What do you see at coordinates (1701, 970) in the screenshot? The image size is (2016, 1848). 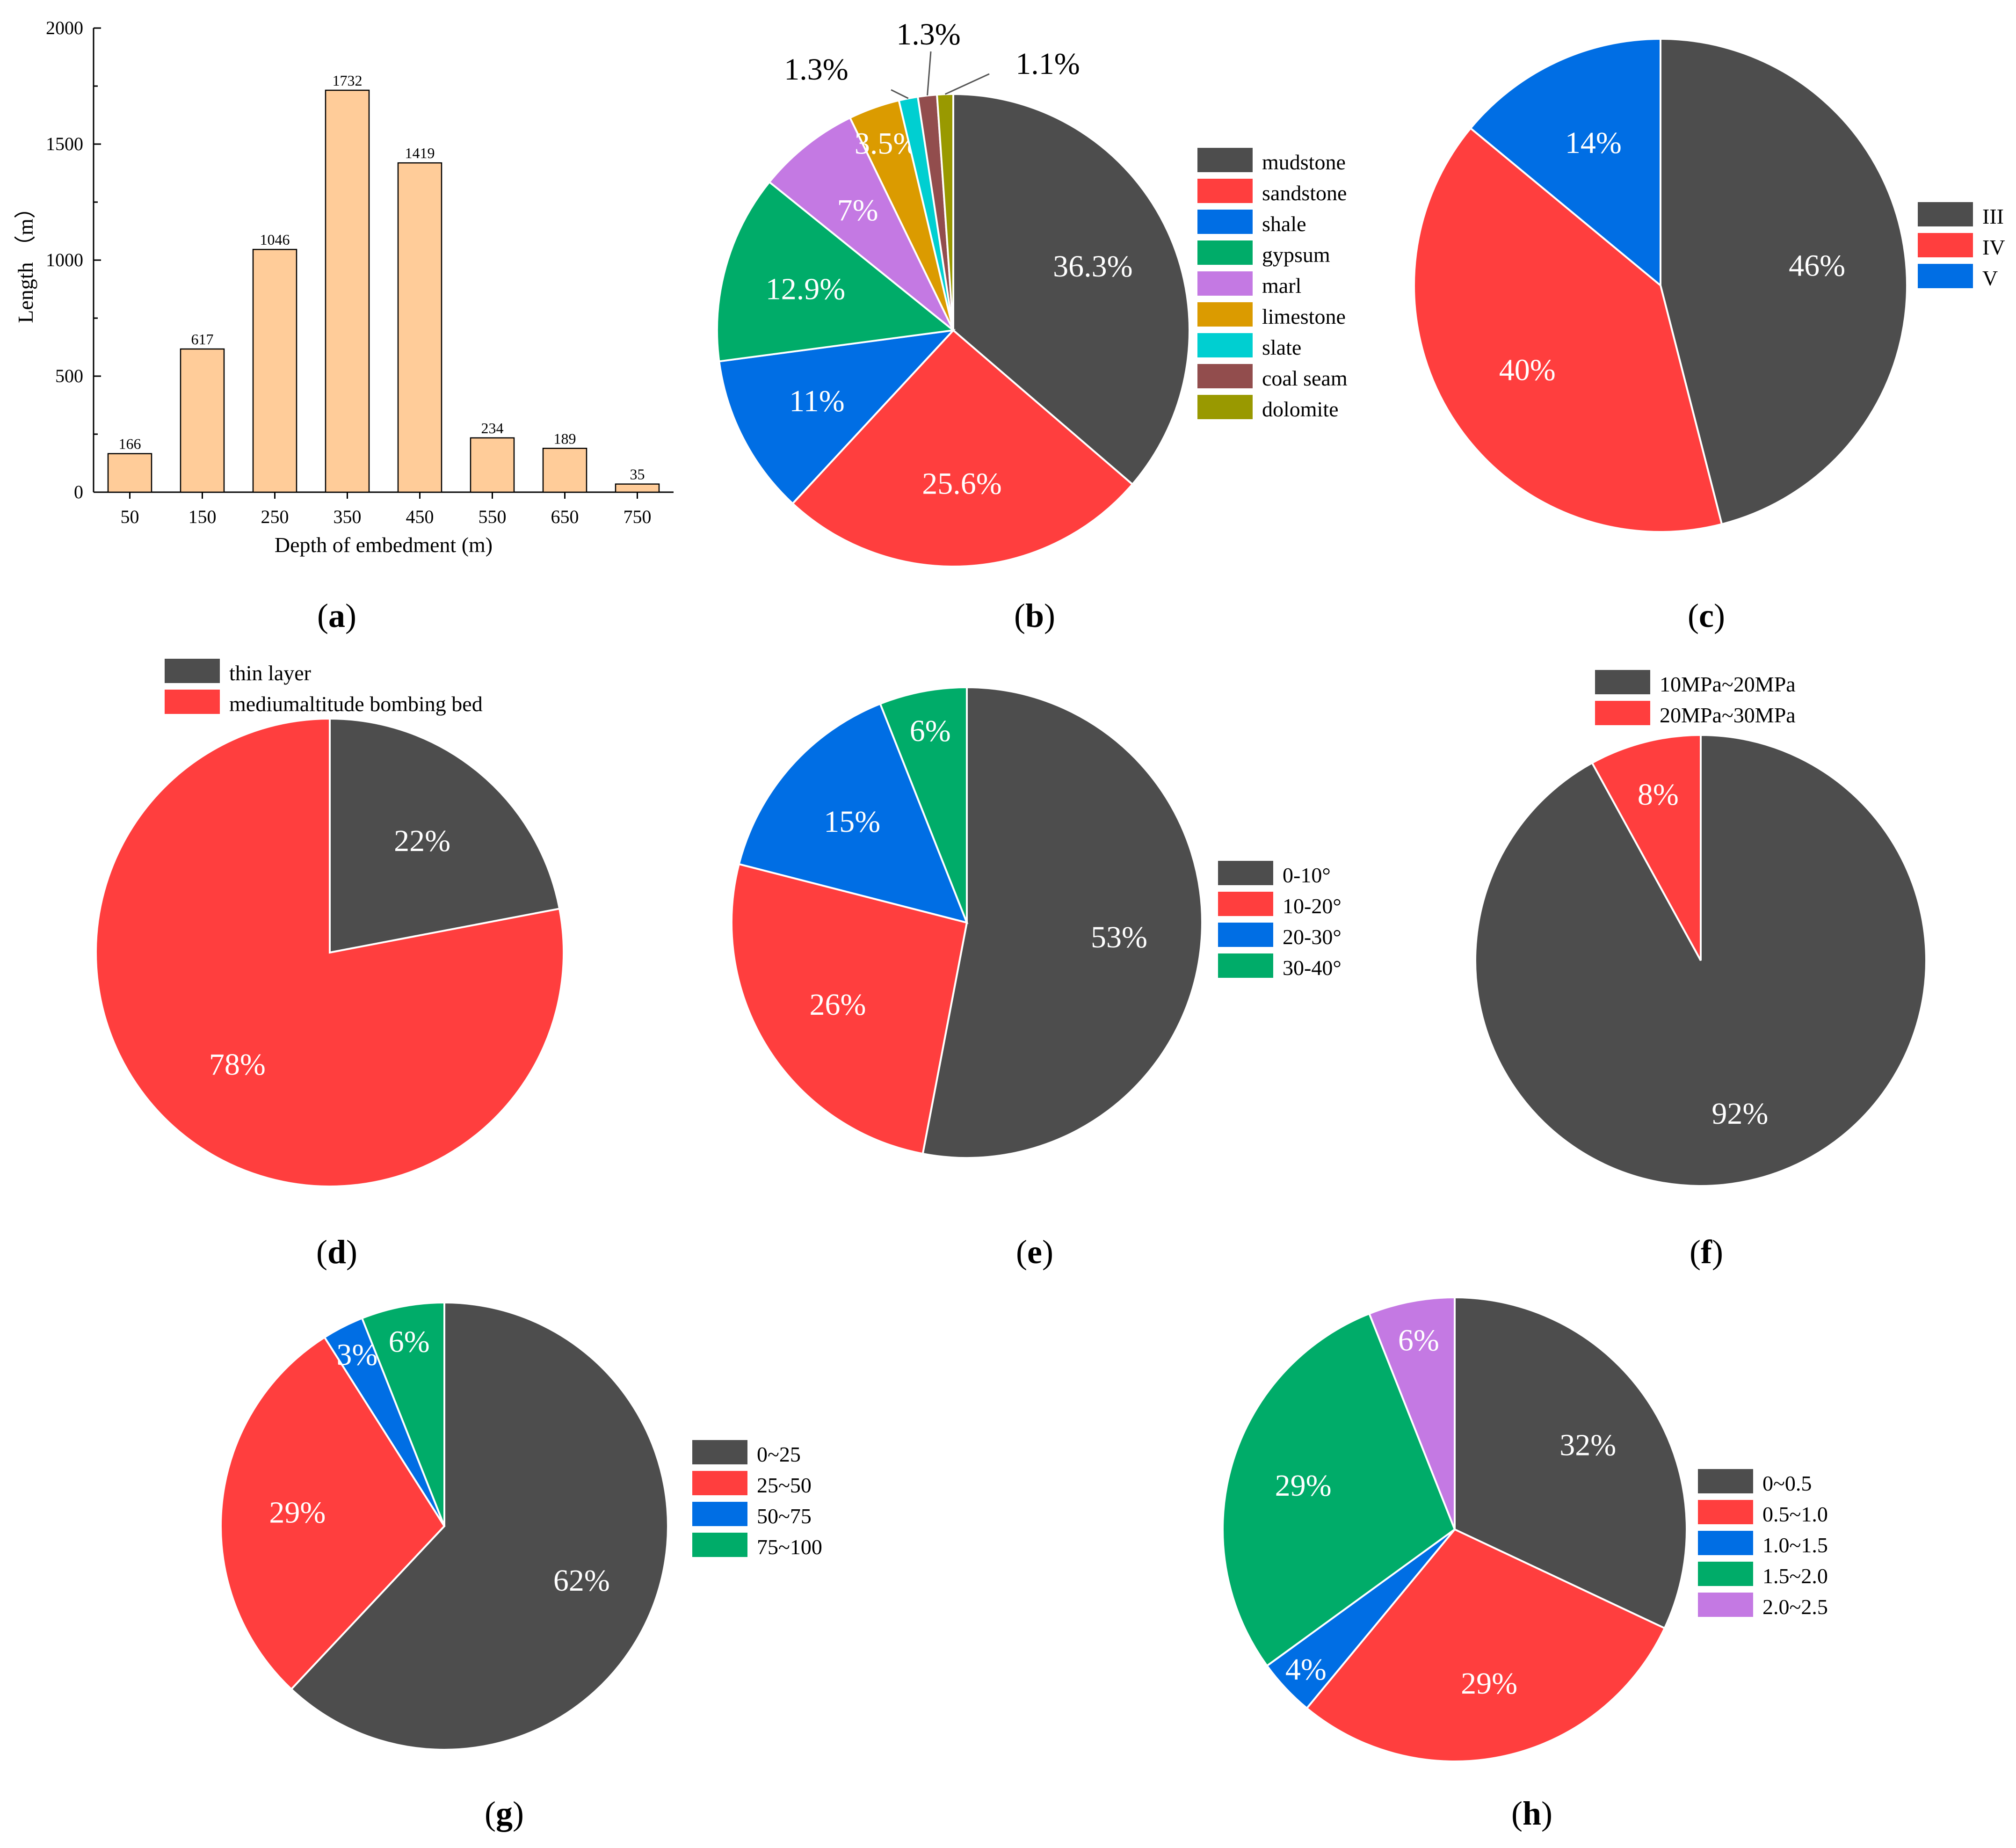 I see `chart-f: 92% 8% 10MPa~20MPa 20MPa~30MPa (f)` at bounding box center [1701, 970].